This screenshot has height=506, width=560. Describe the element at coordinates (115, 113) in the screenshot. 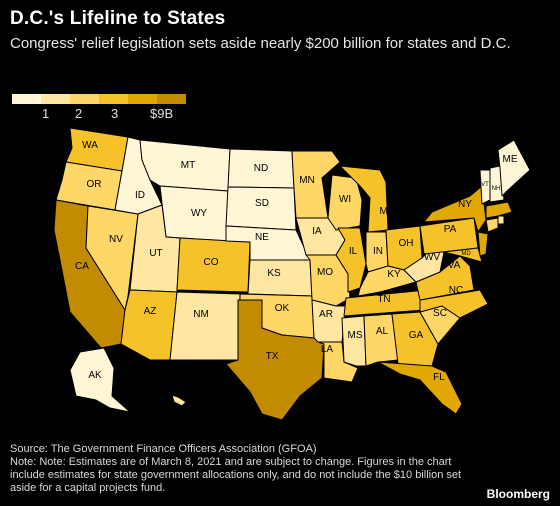

I see `legend-tick-3: 3` at that location.